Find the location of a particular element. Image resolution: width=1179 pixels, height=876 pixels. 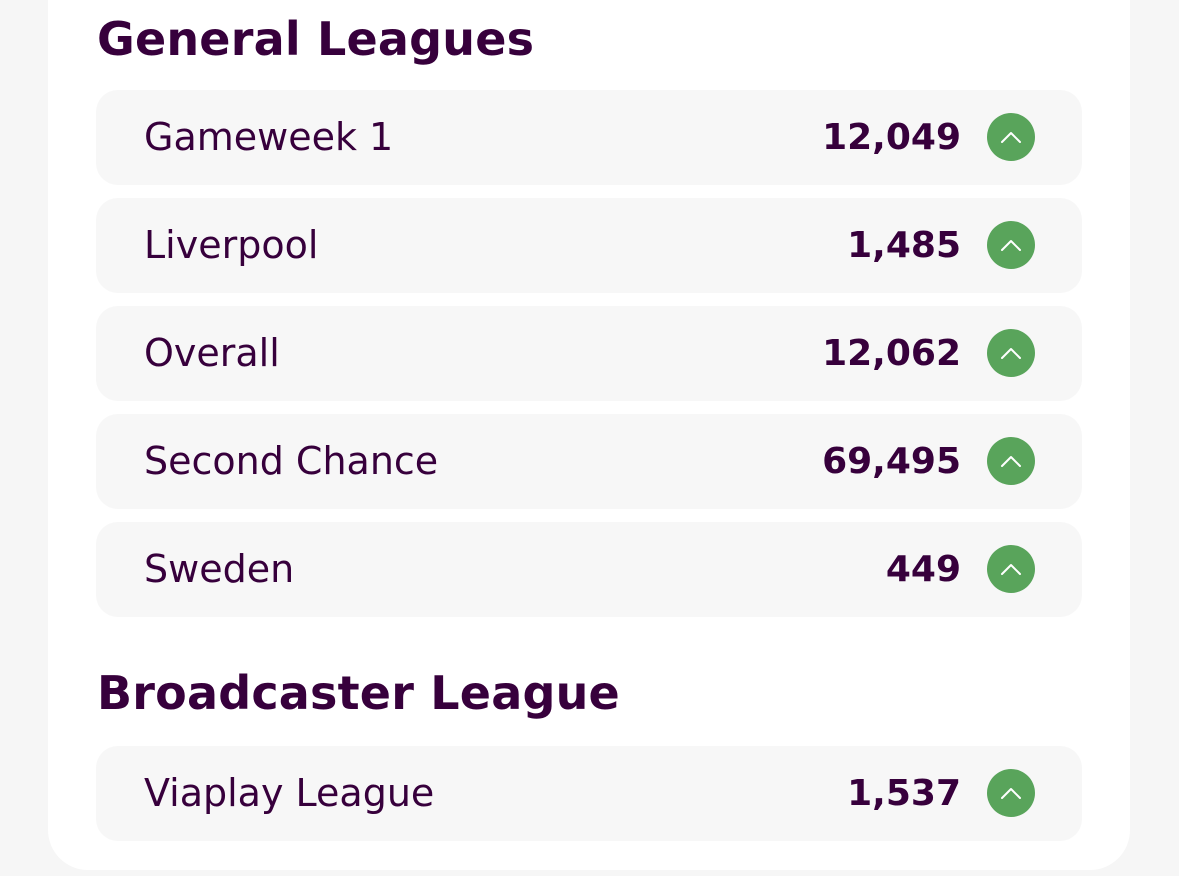

league-name: Gameweek 1 is located at coordinates (269, 137).